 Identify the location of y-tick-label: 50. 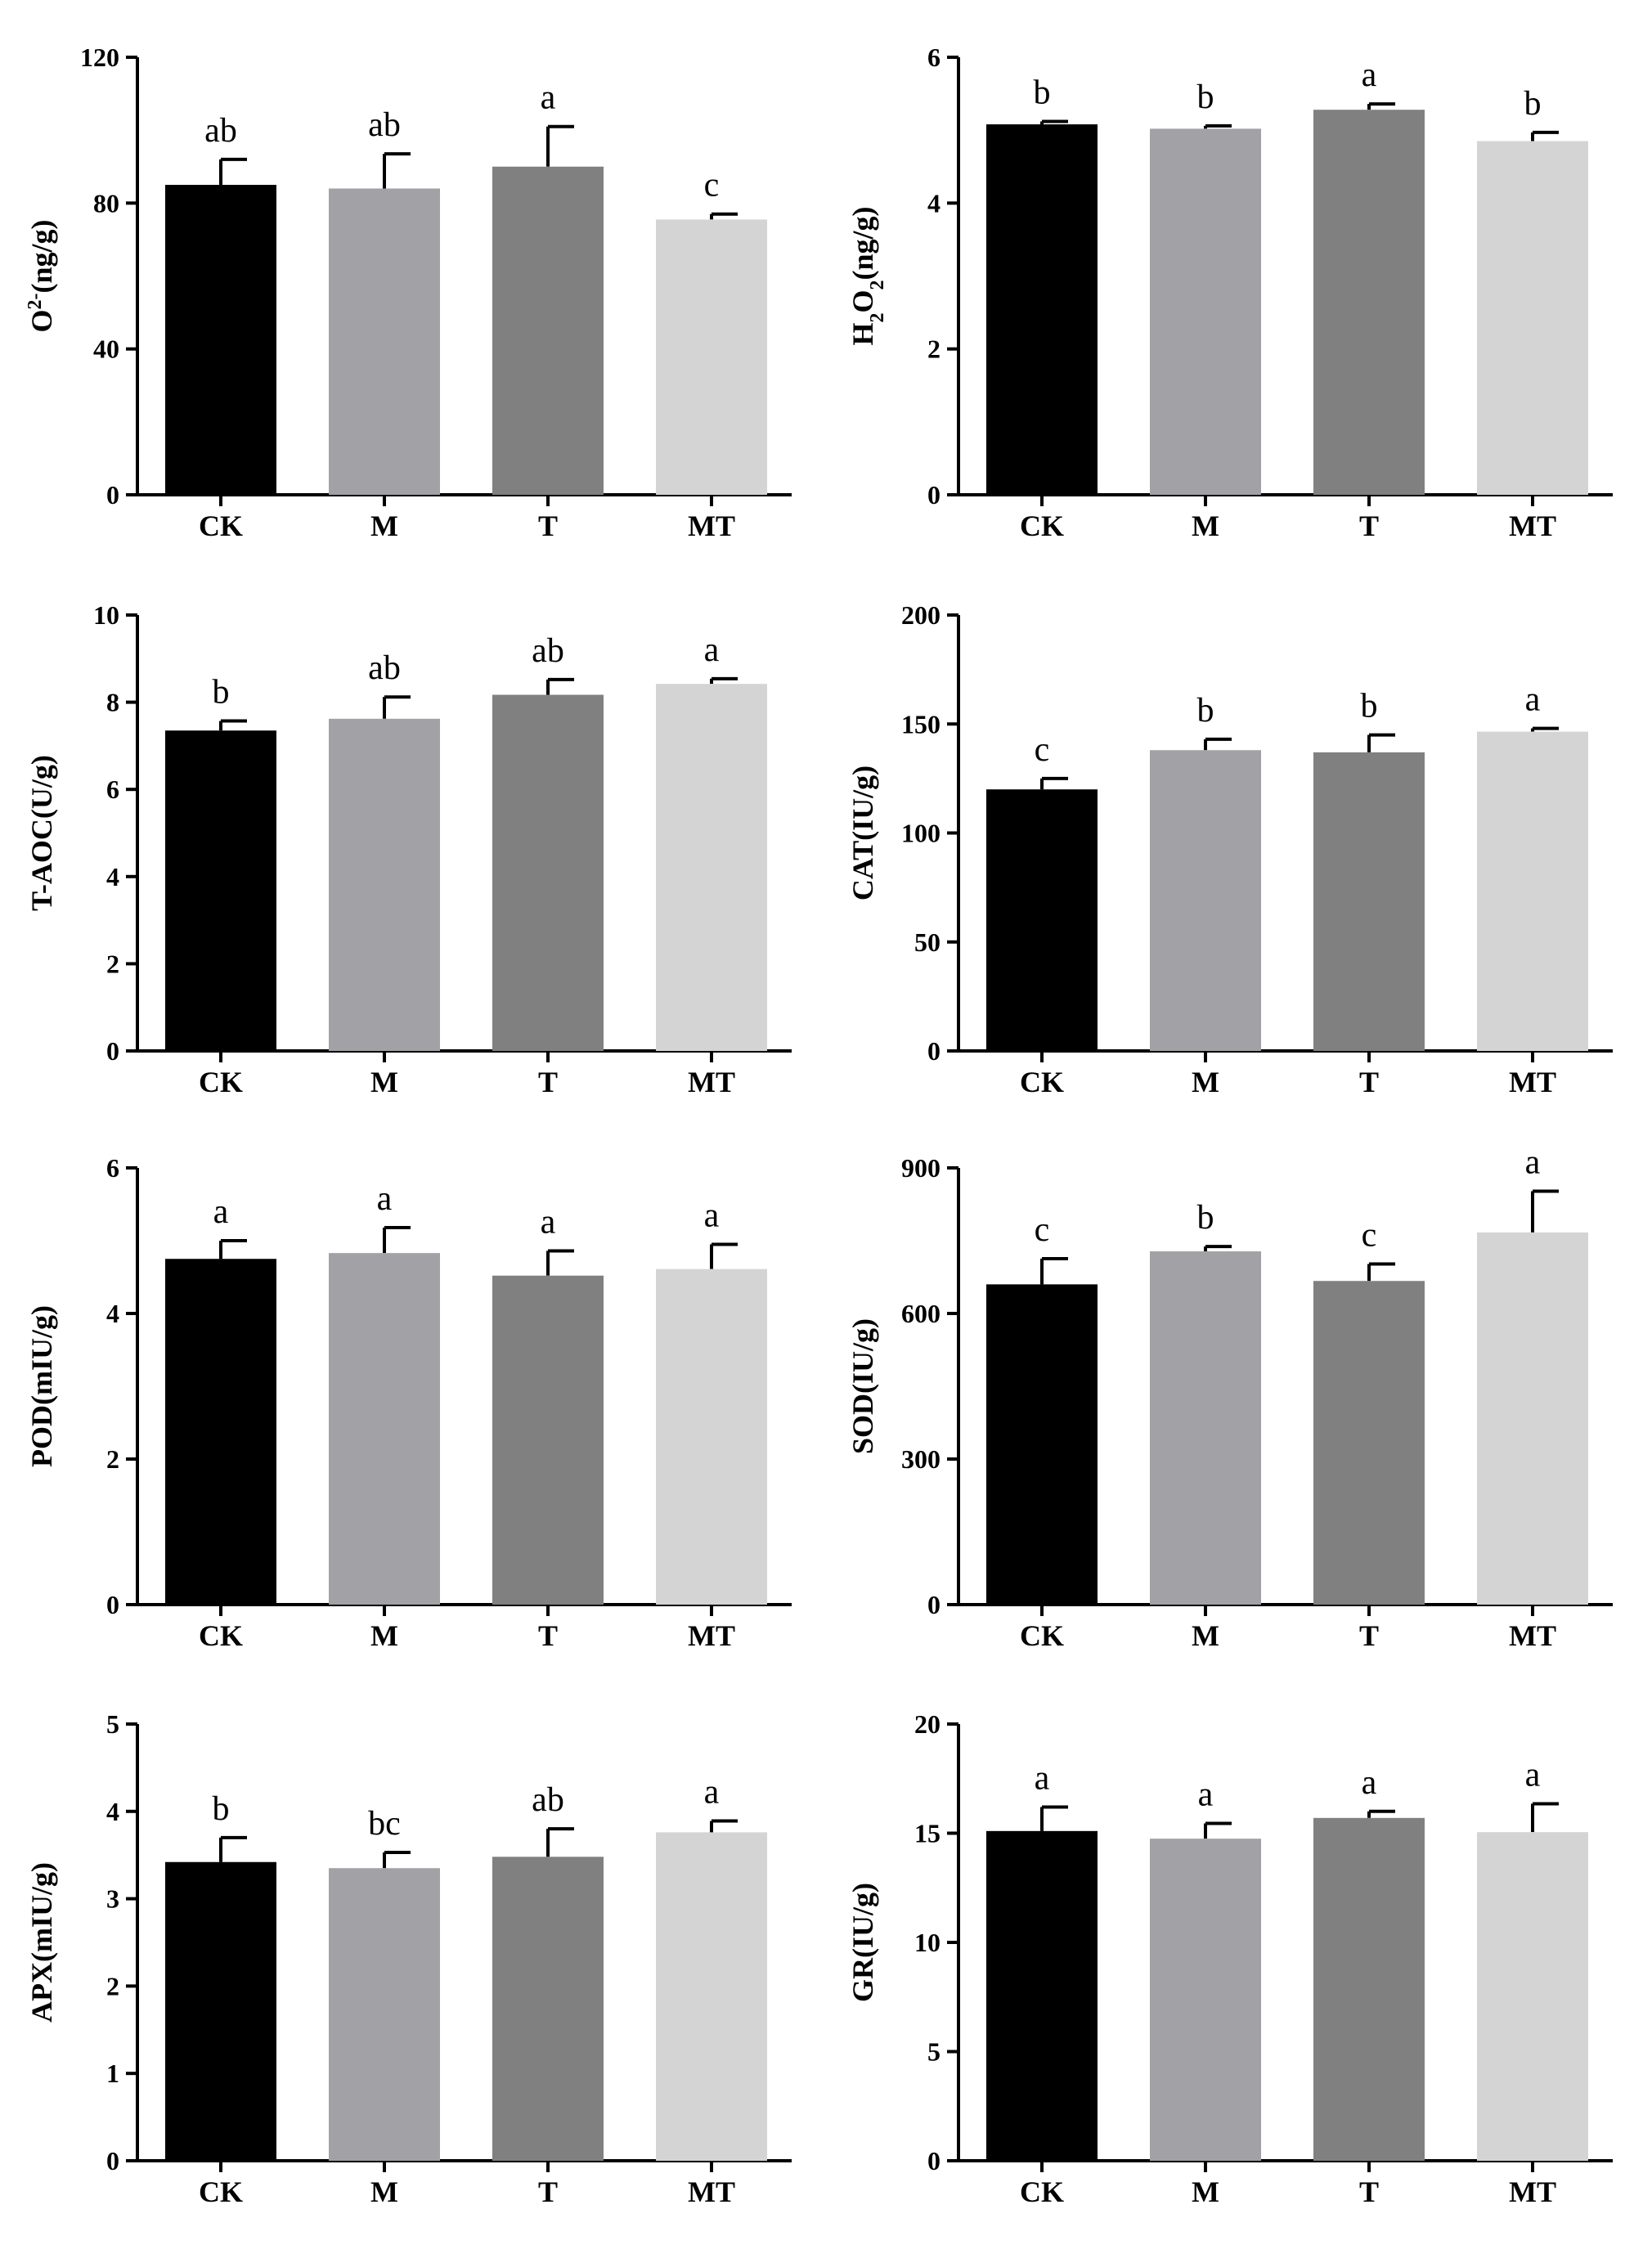
(927, 942).